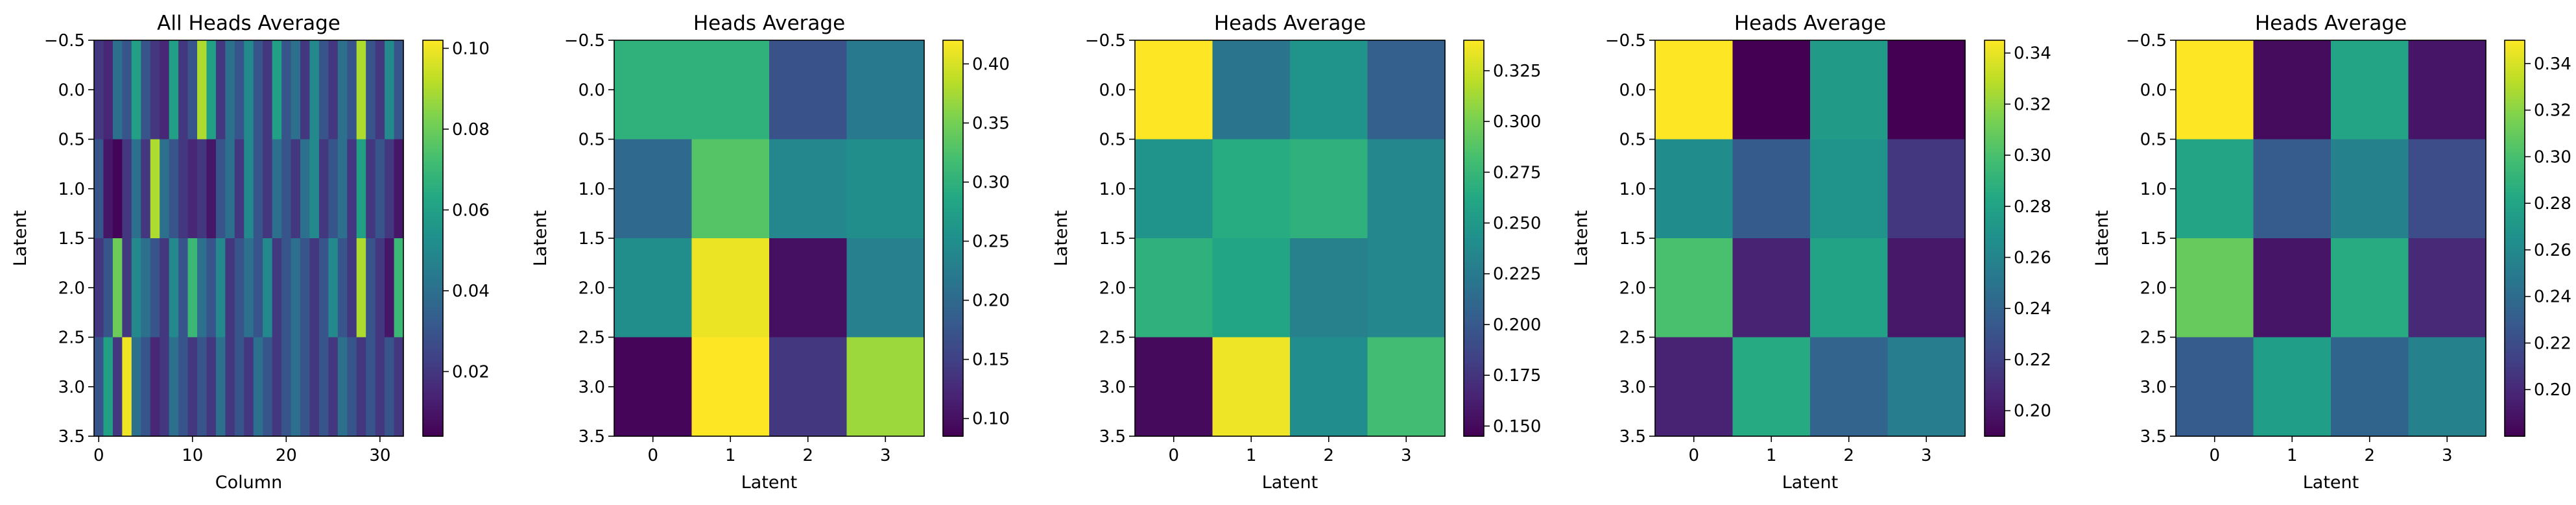 This screenshot has width=2576, height=505. Describe the element at coordinates (2153, 239) in the screenshot. I see `y-tick-label: 1.5` at that location.